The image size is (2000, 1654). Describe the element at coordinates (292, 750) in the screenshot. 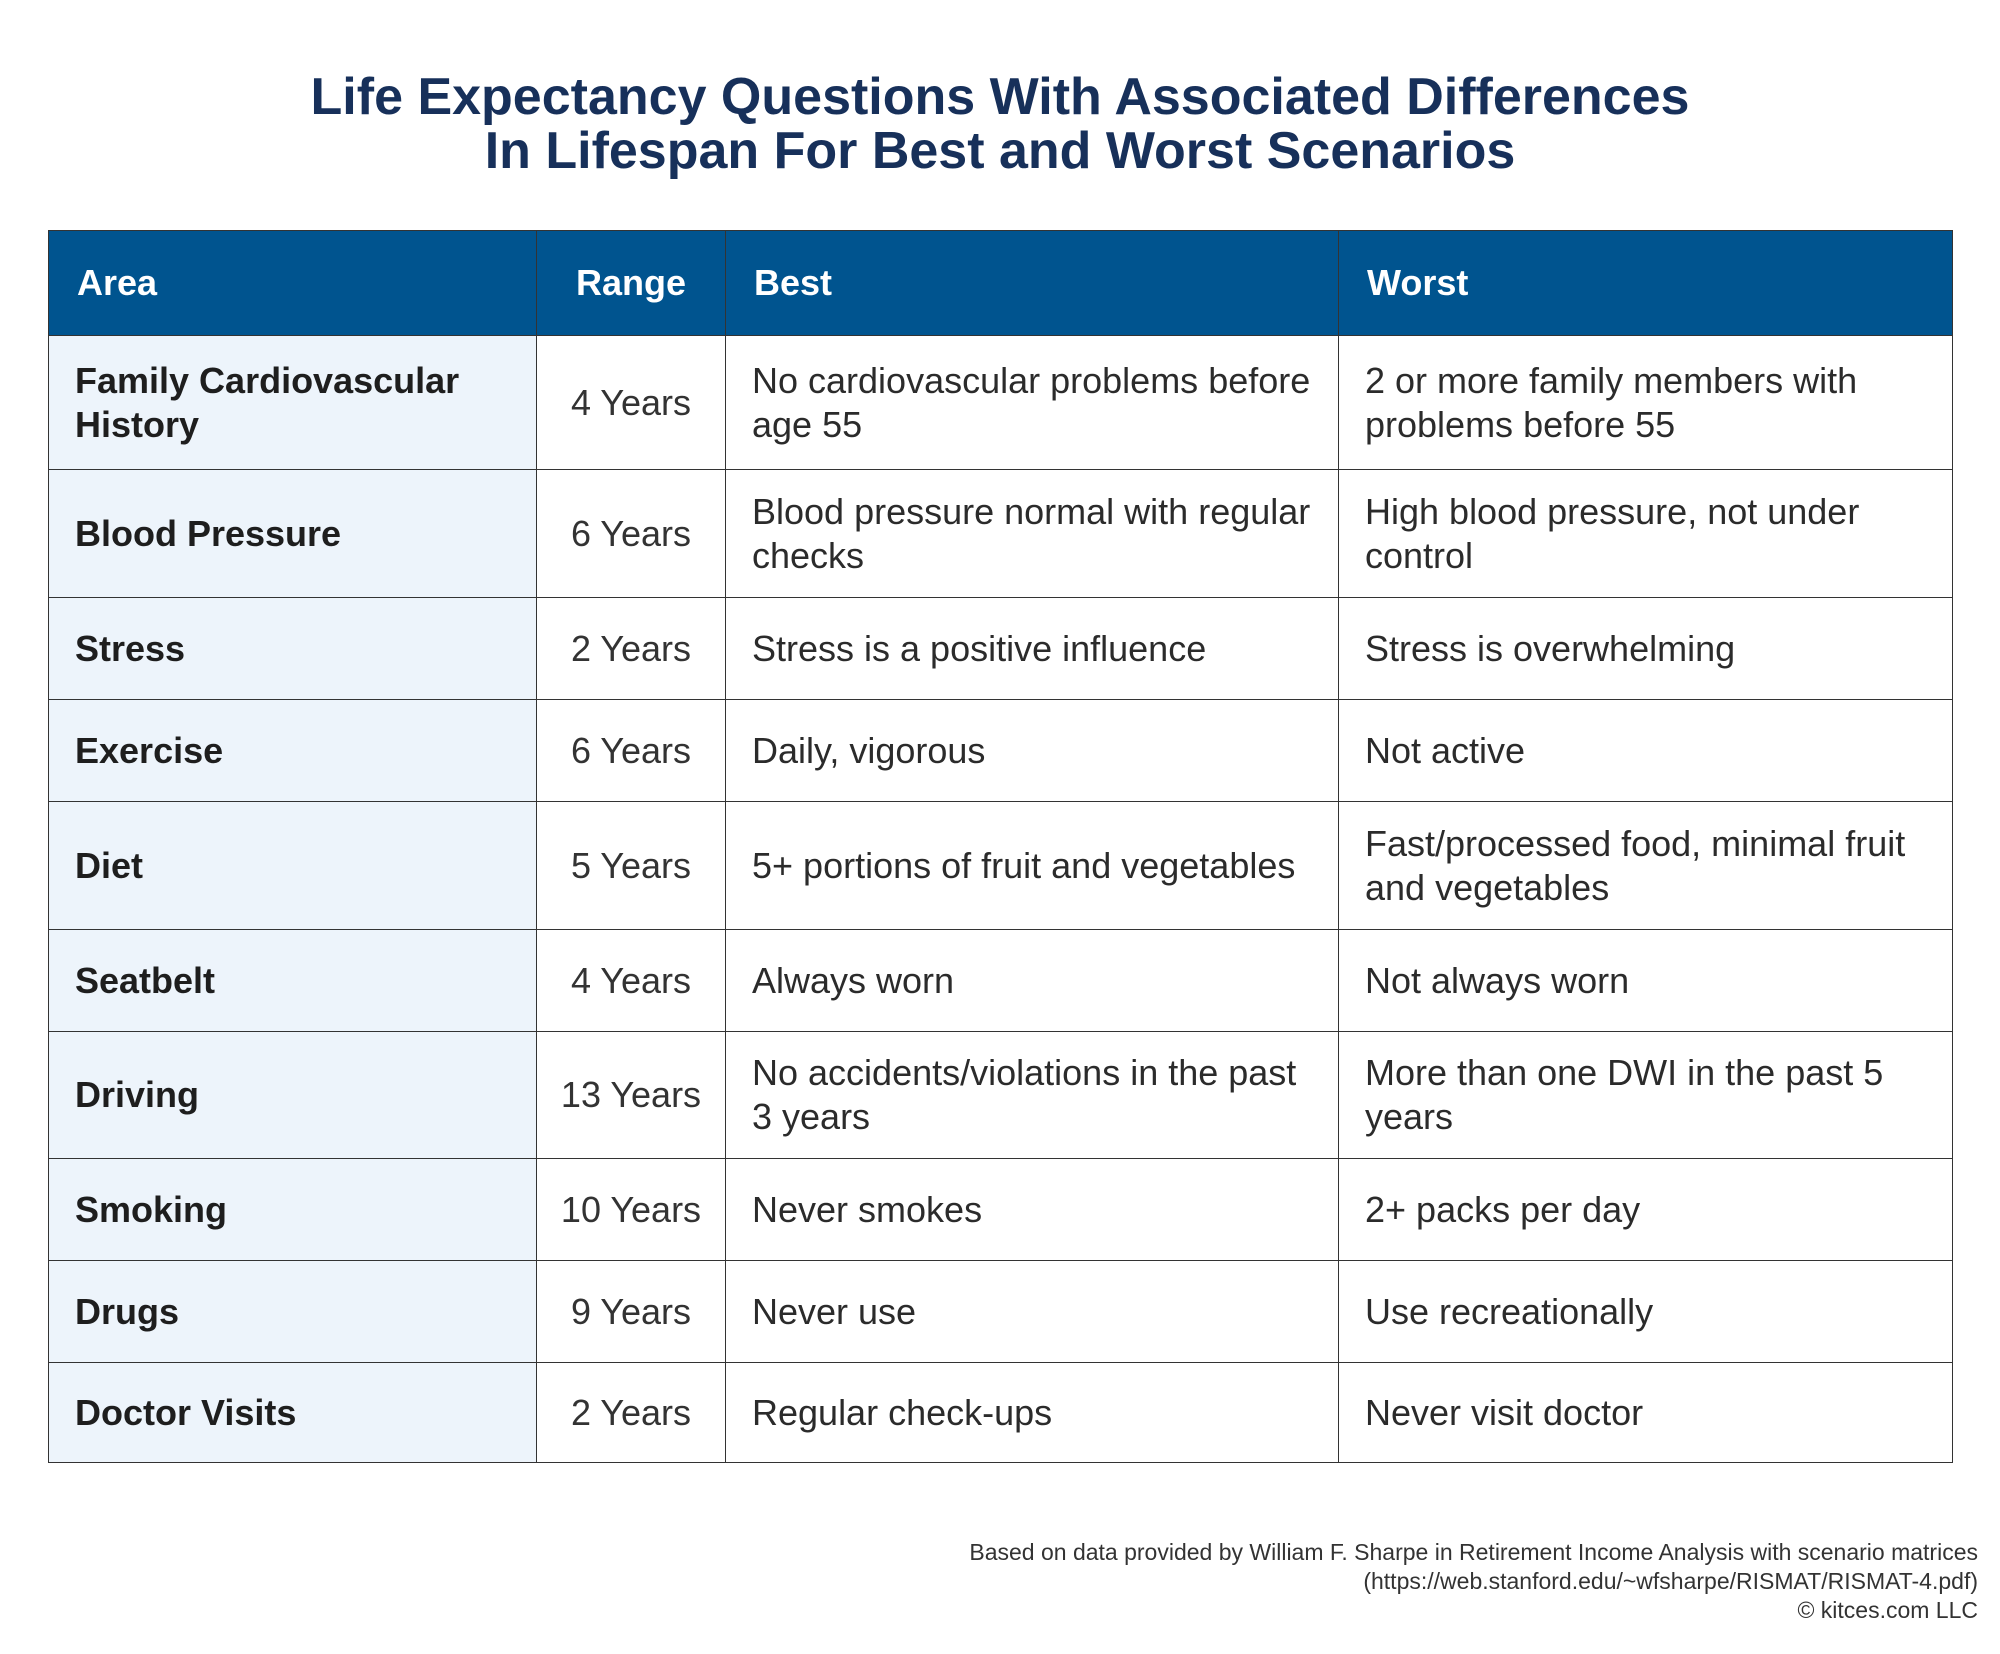

I see `cell-area: Exercise` at that location.